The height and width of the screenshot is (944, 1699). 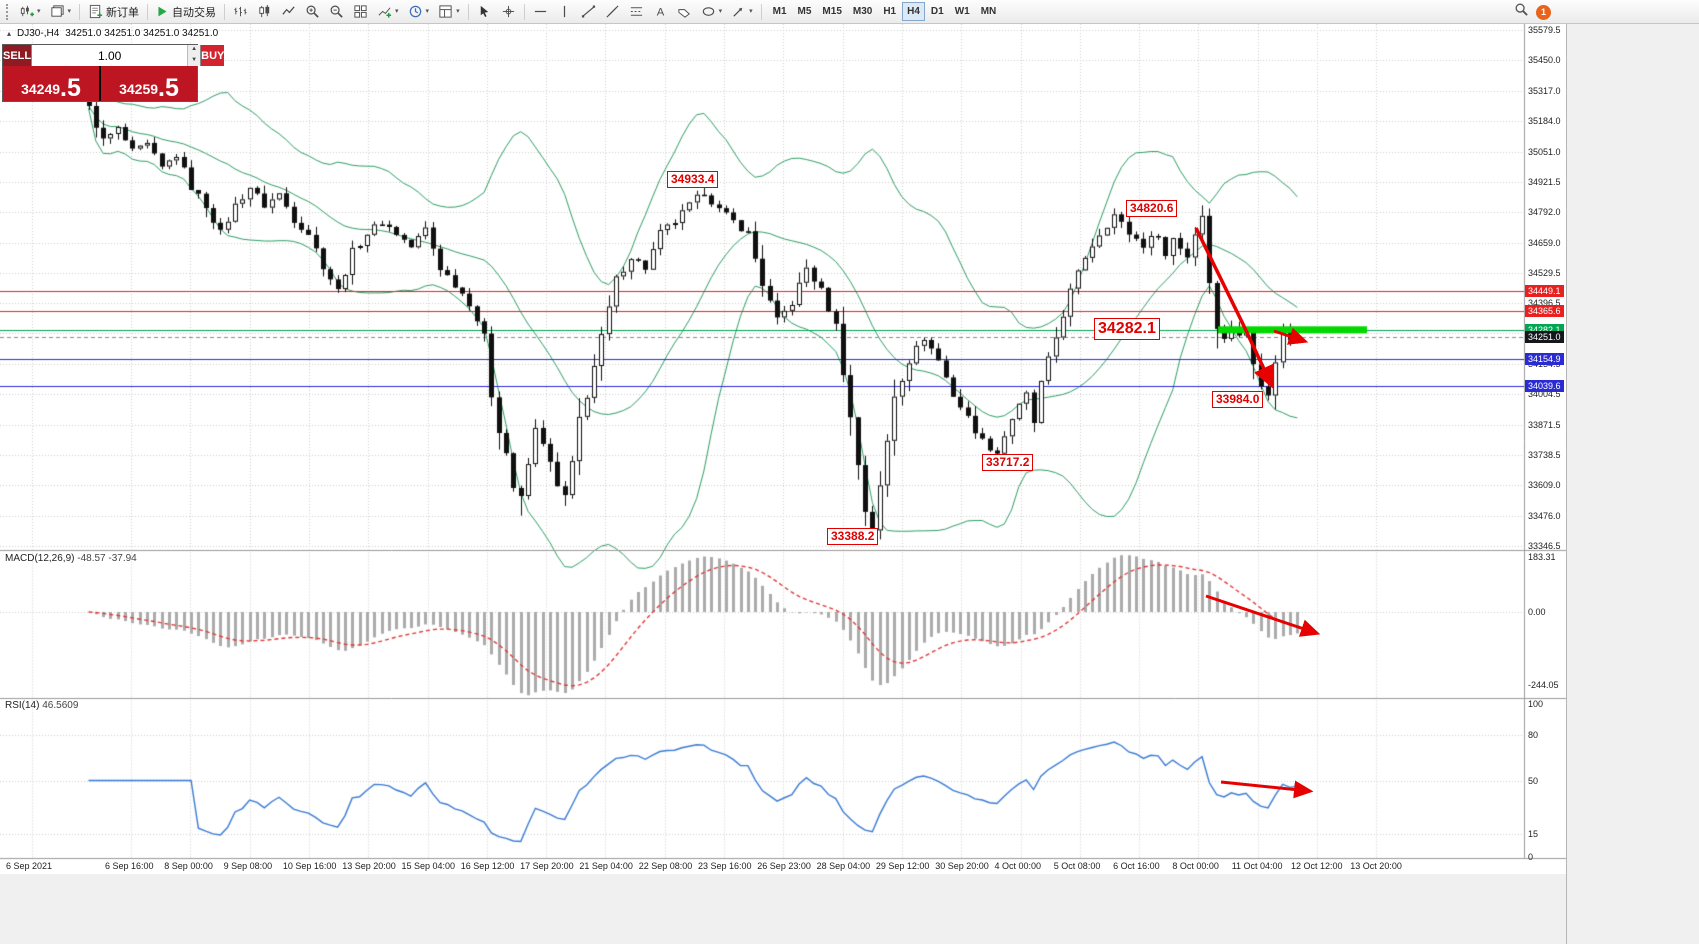 I want to click on trendline-icon, so click(x=588, y=11).